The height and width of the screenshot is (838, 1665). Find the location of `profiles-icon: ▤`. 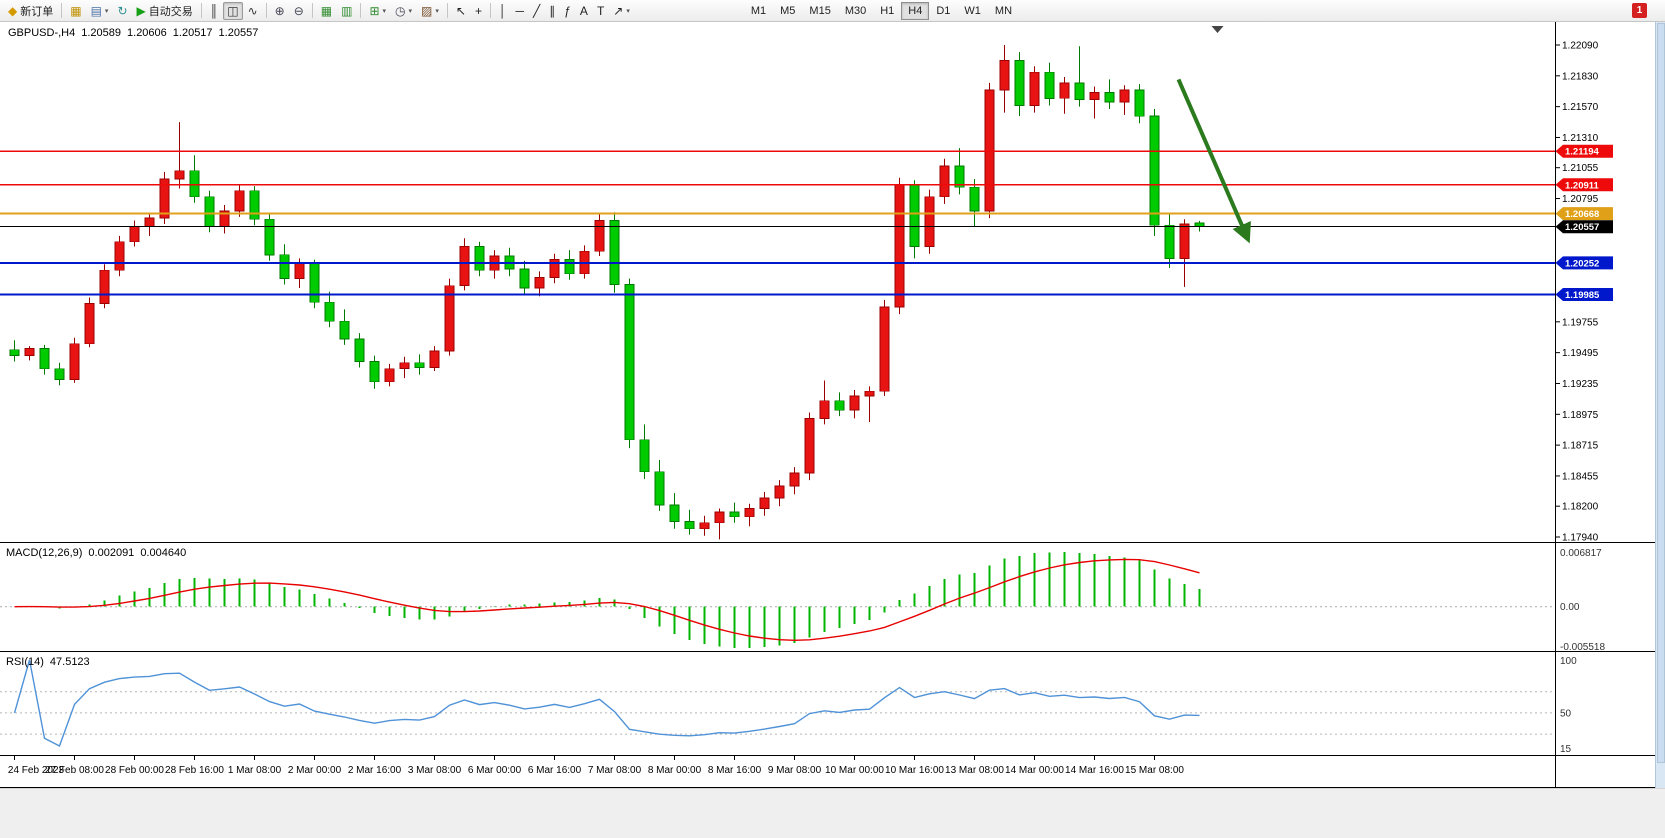

profiles-icon: ▤ is located at coordinates (96, 10).